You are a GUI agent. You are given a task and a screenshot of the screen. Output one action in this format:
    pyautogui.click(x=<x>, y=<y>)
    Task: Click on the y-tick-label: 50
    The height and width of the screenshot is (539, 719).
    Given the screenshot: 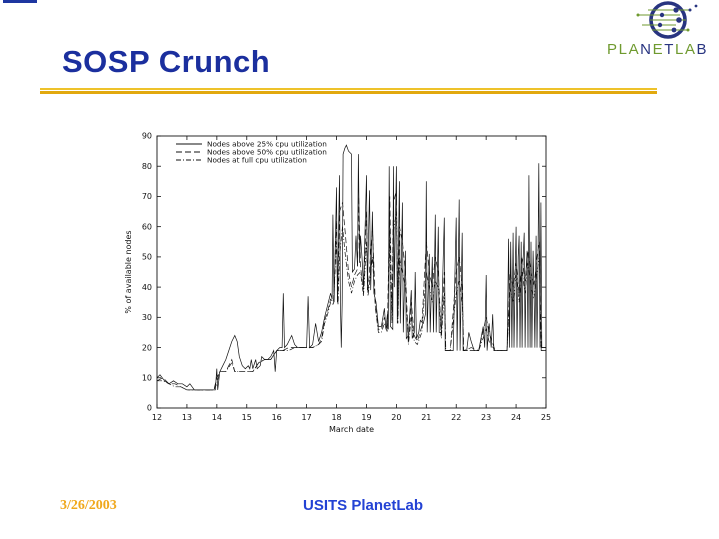 What is the action you would take?
    pyautogui.click(x=147, y=257)
    